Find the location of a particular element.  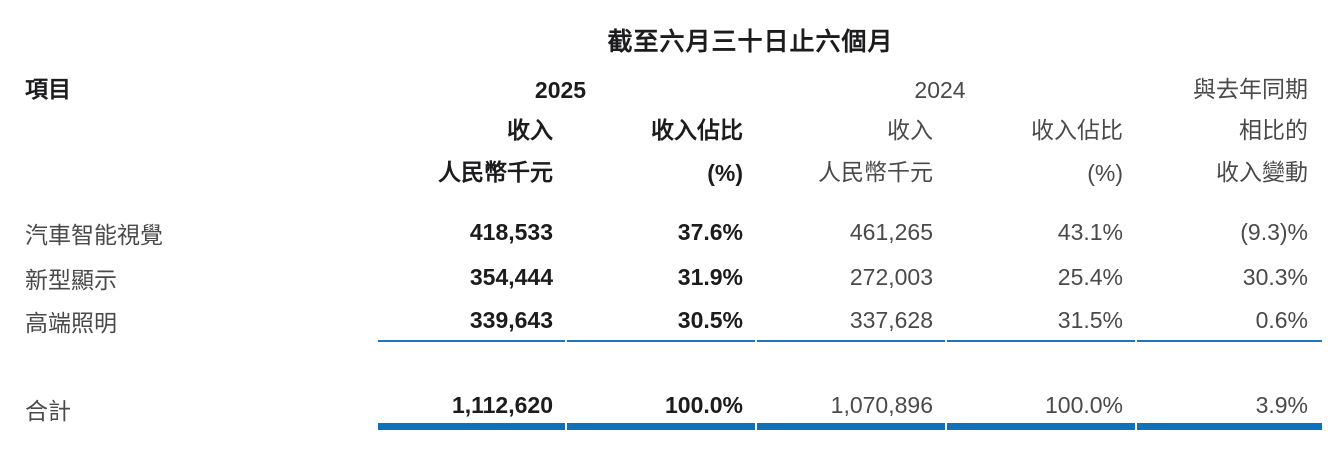

total-share-2024: 100.0% is located at coordinates (1041, 409).